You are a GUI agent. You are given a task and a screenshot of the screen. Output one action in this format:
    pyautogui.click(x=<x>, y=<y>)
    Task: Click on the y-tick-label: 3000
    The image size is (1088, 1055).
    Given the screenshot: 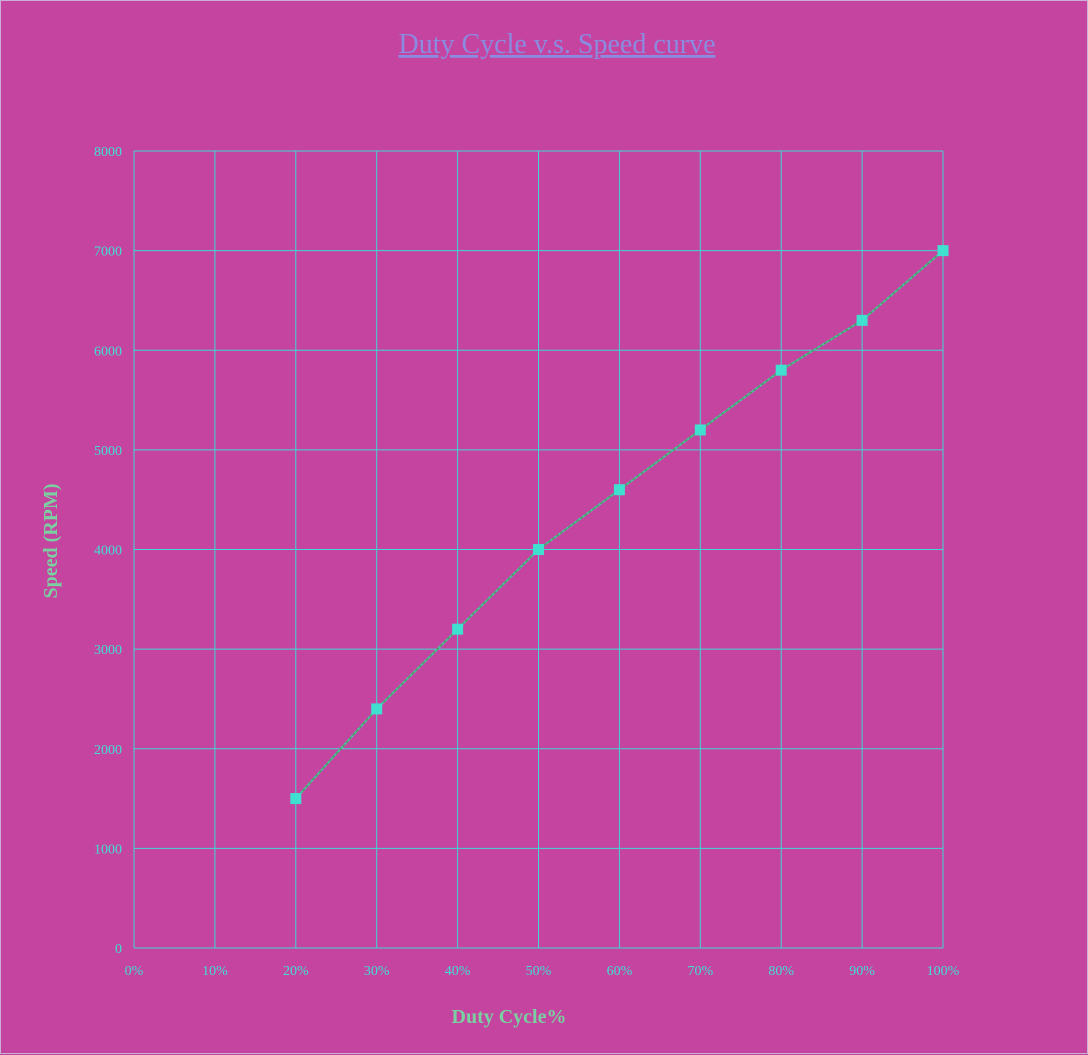 What is the action you would take?
    pyautogui.click(x=108, y=650)
    